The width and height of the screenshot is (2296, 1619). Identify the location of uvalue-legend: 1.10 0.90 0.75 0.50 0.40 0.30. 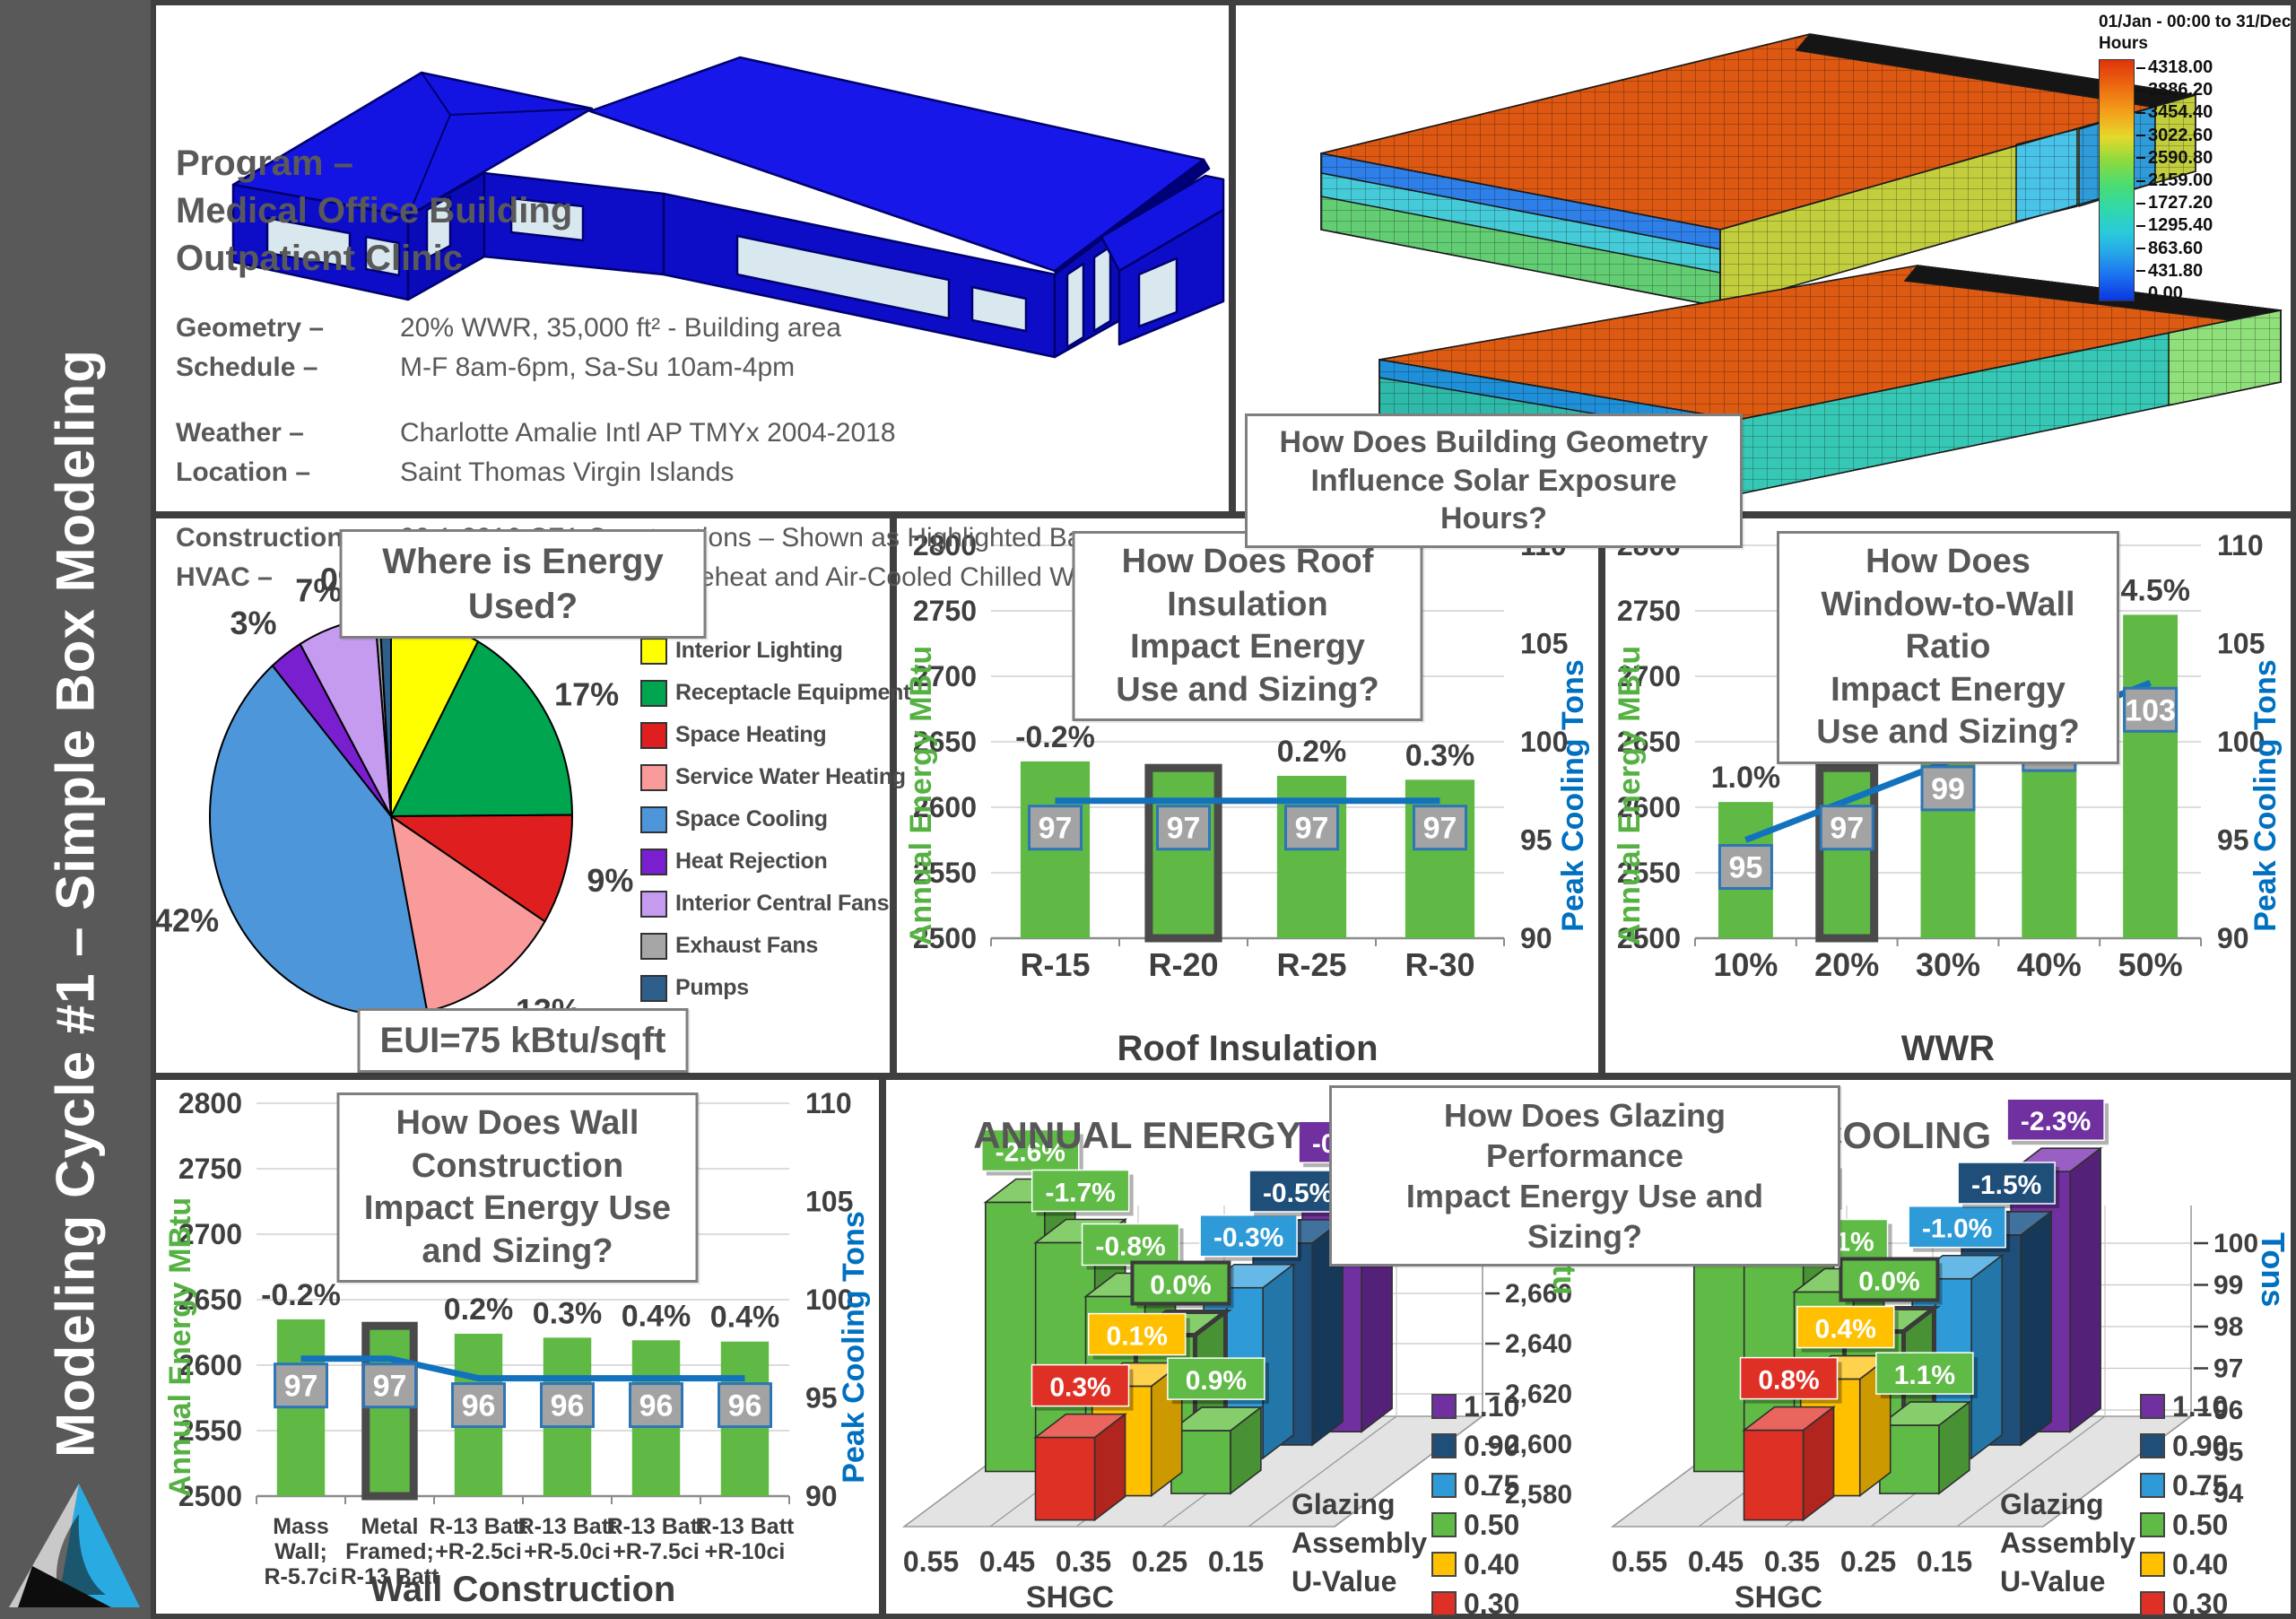
(2184, 1503).